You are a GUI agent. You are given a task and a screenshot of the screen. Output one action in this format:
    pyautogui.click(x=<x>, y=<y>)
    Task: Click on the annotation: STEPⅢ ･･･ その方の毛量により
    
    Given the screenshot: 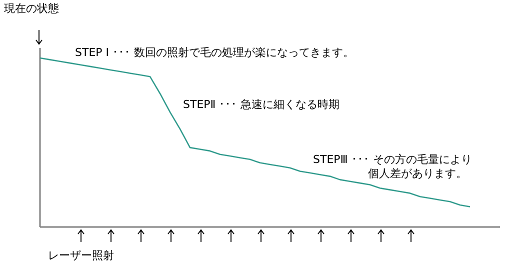 What is the action you would take?
    pyautogui.click(x=392, y=159)
    